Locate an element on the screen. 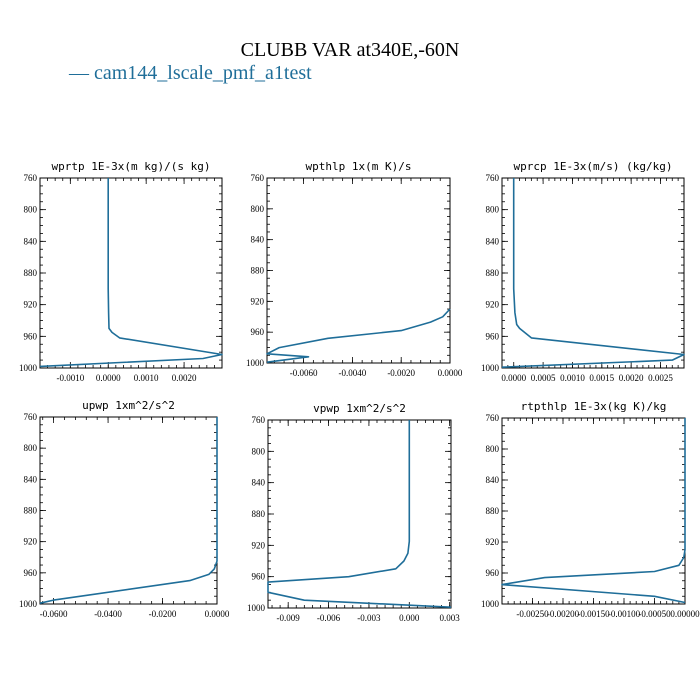 This screenshot has height=700, width=700. x-tick-label: 0.0015 is located at coordinates (601, 378).